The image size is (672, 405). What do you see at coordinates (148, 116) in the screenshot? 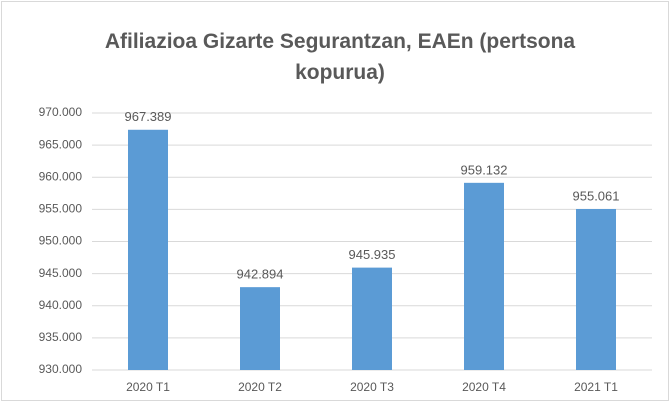
I see `data-label: 967.389` at bounding box center [148, 116].